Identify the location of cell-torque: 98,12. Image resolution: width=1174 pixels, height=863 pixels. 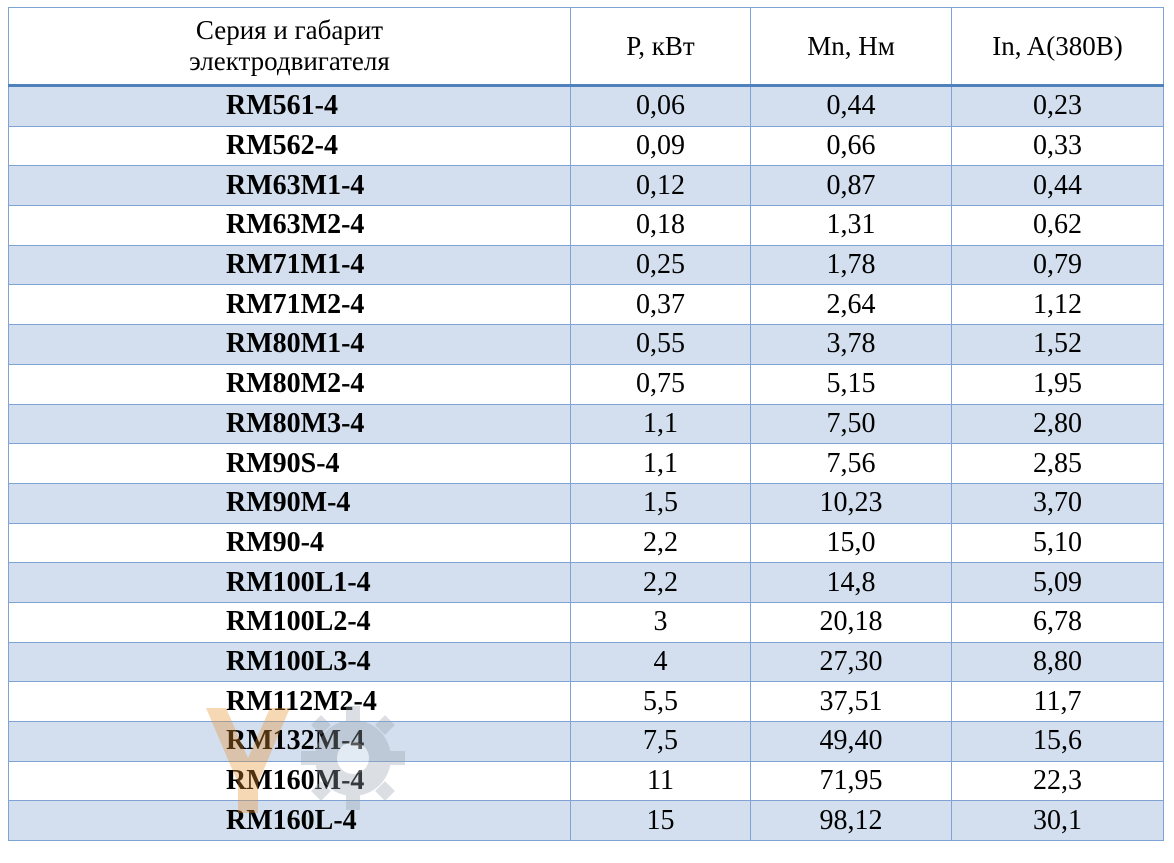
(851, 821).